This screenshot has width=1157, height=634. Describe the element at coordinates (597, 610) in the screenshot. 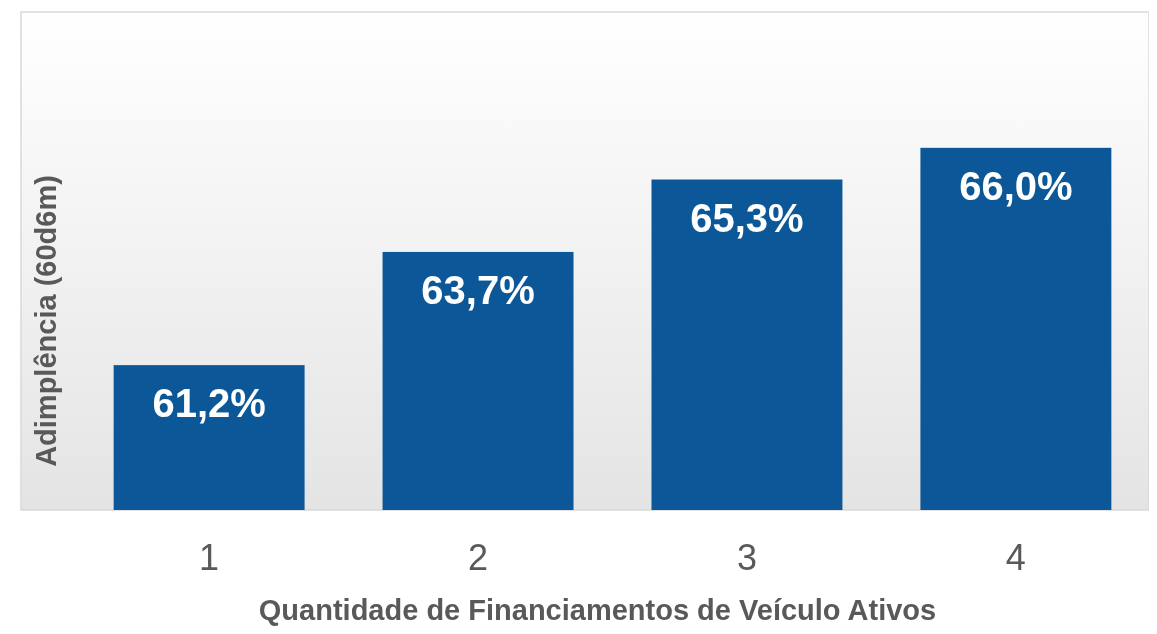

I see `x-axis-title: Quantidade de Financiamentos de Veículo Ativos` at that location.